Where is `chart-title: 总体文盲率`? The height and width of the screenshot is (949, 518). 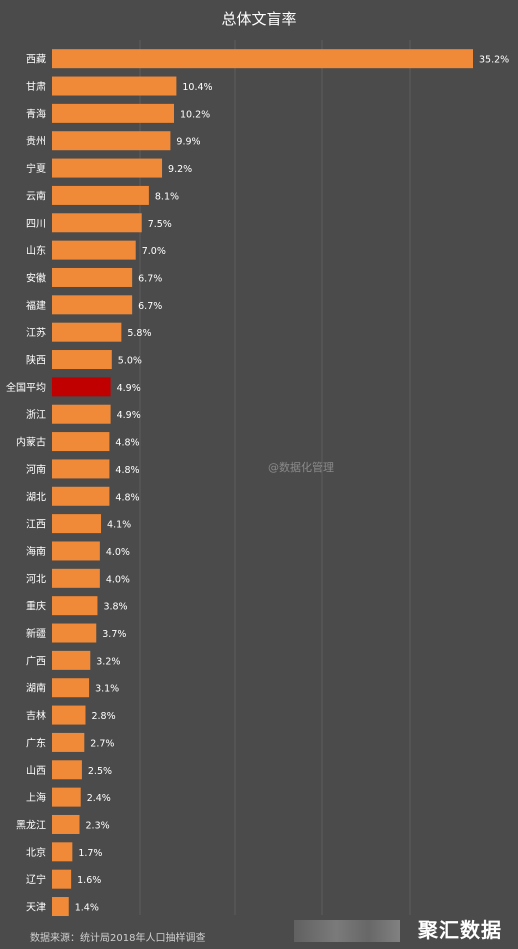
chart-title: 总体文盲率 is located at coordinates (259, 19).